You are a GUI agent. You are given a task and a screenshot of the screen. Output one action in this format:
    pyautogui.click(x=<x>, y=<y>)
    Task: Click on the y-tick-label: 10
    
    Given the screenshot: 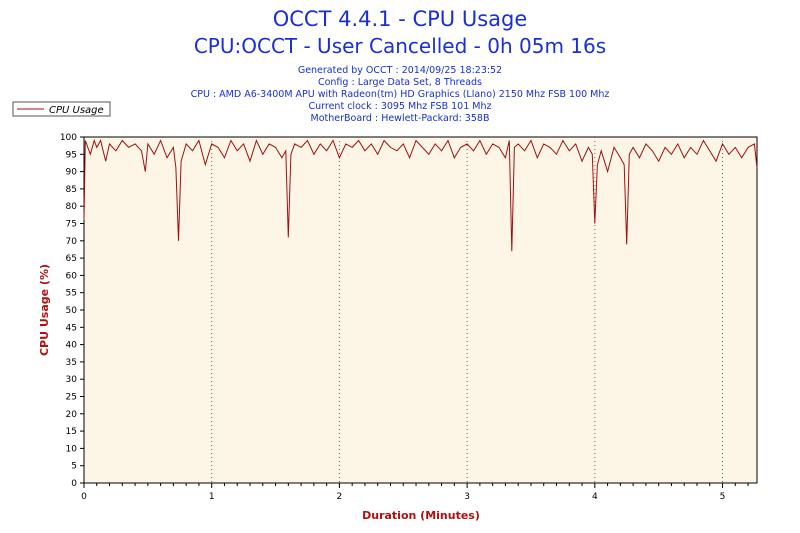 What is the action you would take?
    pyautogui.click(x=72, y=449)
    